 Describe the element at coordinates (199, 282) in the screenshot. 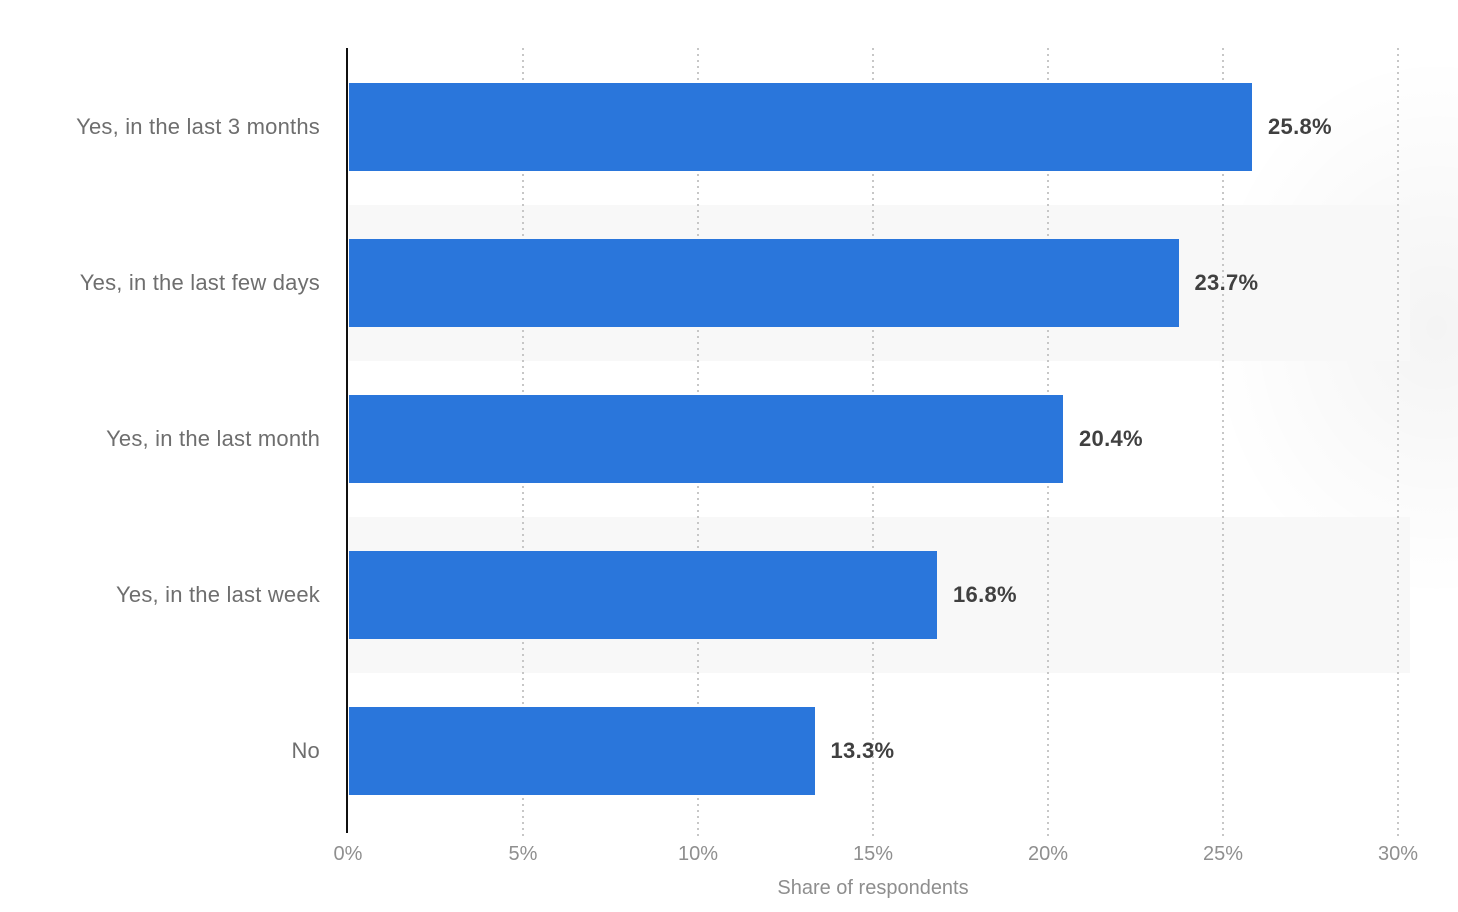

I see `category-label: Yes, in the last few days` at that location.